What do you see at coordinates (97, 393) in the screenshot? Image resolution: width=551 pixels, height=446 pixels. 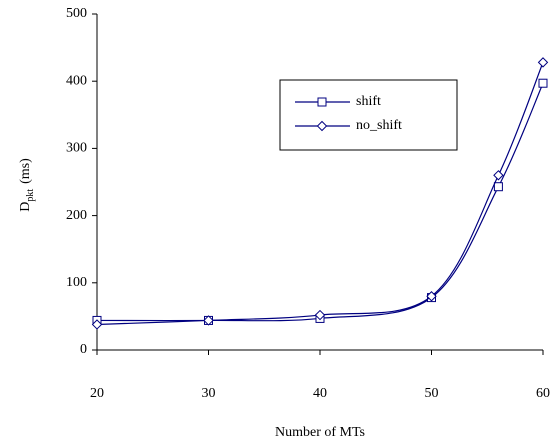 I see `x-tick-label: 20` at bounding box center [97, 393].